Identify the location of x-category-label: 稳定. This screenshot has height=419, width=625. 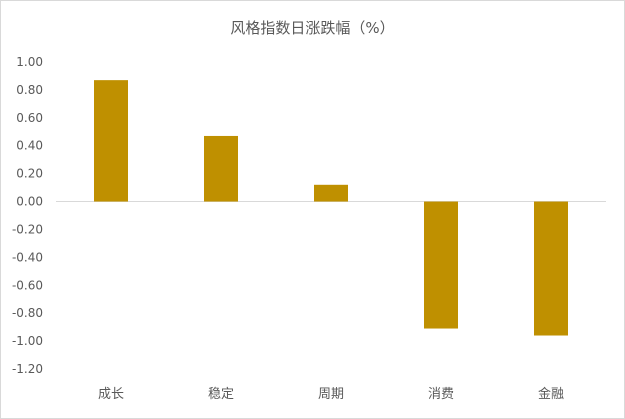
(221, 394).